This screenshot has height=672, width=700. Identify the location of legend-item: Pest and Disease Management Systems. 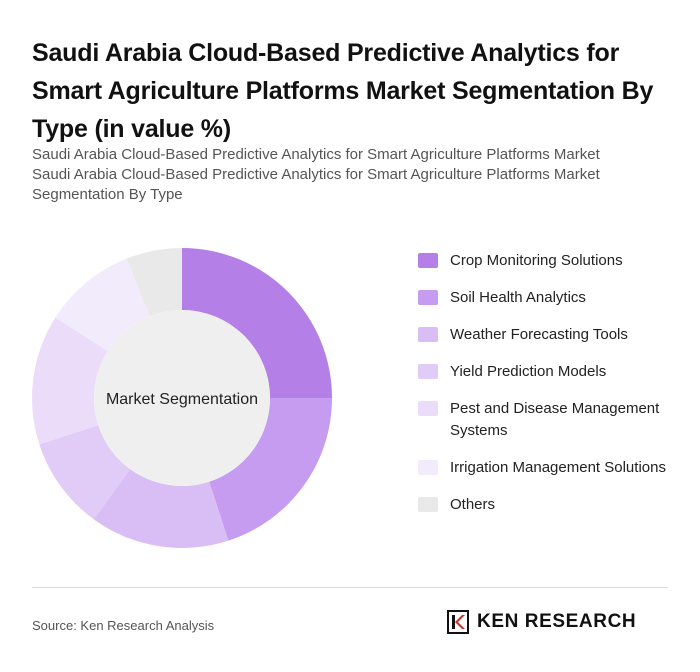
(553, 420).